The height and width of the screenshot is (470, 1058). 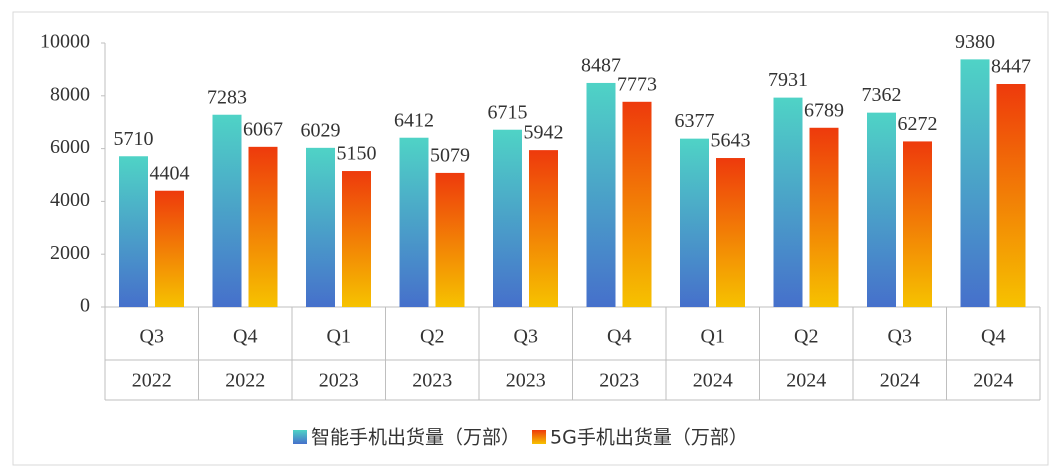 I want to click on data-label: 7773, so click(x=637, y=84).